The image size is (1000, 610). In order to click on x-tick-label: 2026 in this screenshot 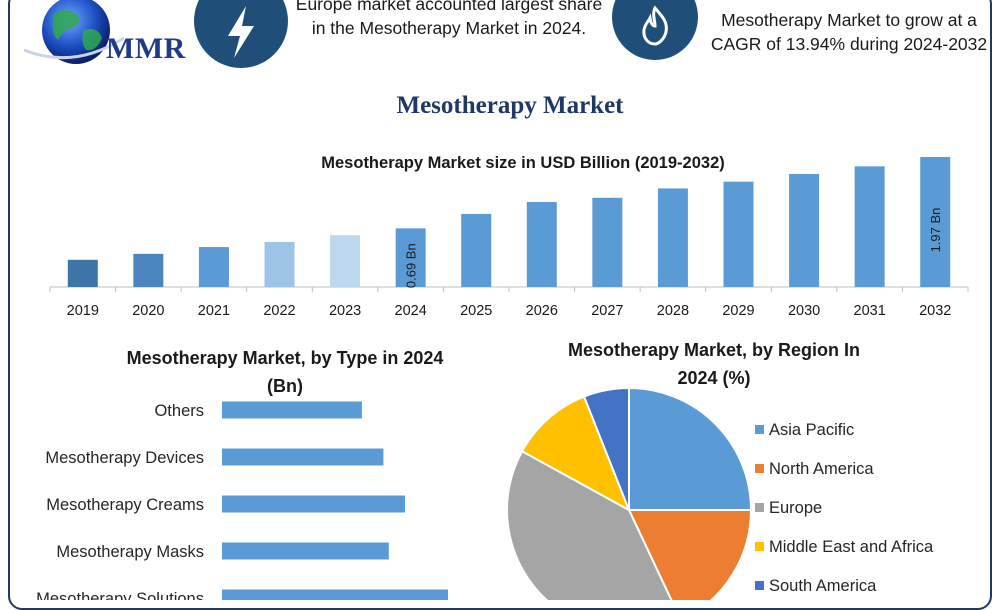, I will do `click(542, 311)`.